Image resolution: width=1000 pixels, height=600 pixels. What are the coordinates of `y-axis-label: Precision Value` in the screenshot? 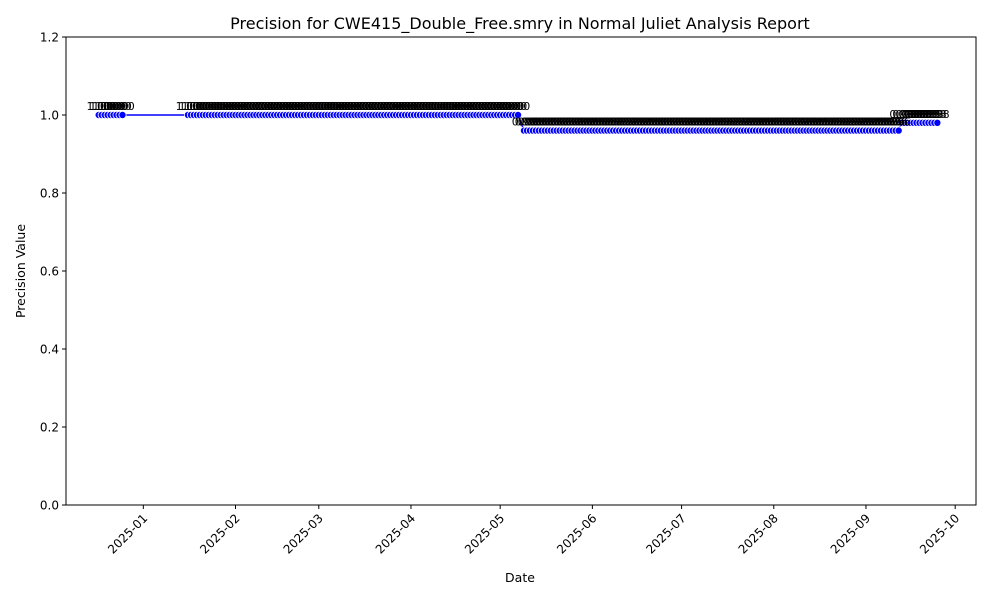 It's located at (20, 271).